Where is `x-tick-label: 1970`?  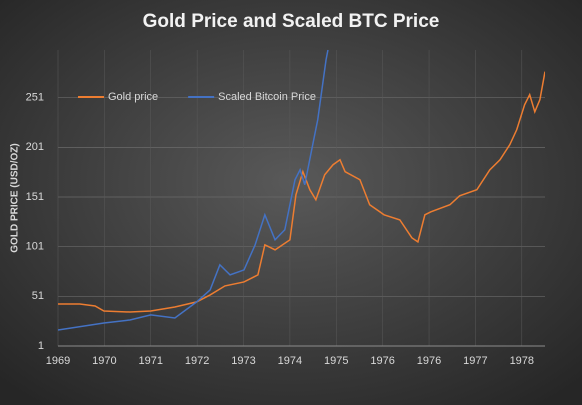 x-tick-label: 1970 is located at coordinates (104, 361).